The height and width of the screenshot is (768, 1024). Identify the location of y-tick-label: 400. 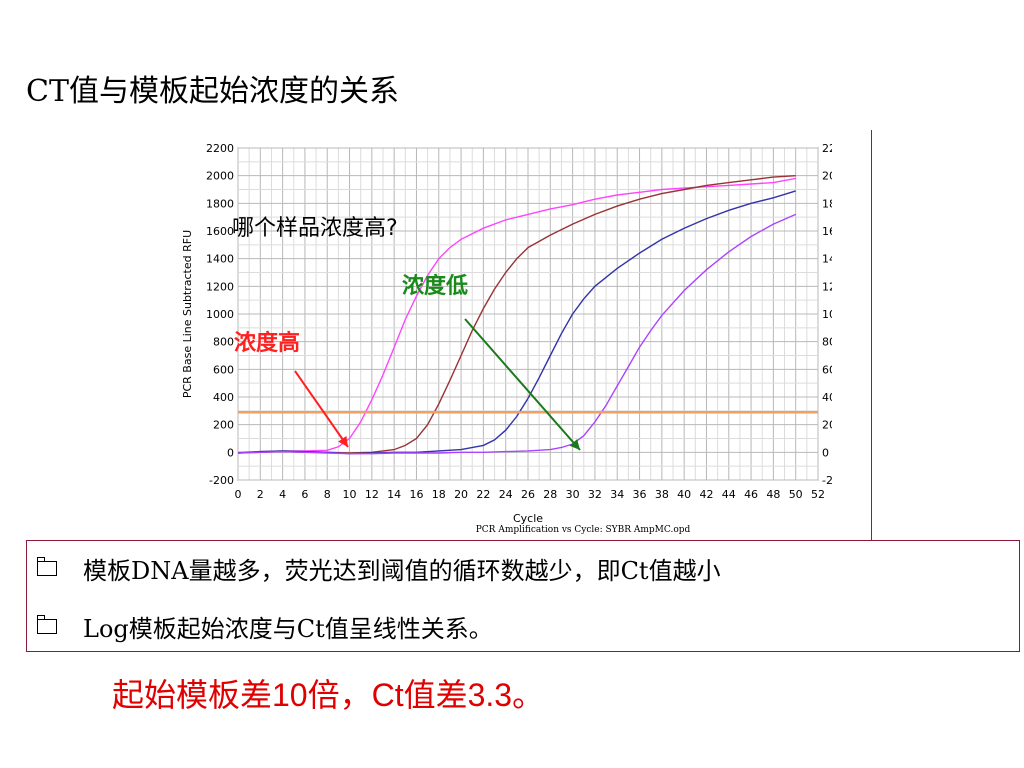
(223, 397).